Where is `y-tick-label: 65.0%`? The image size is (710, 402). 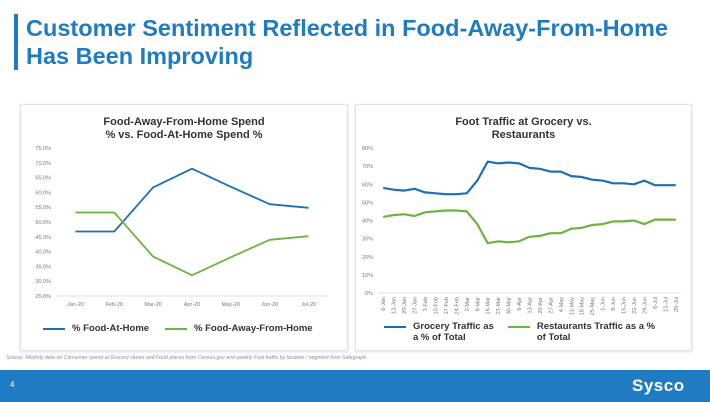 y-tick-label: 65.0% is located at coordinates (43, 179).